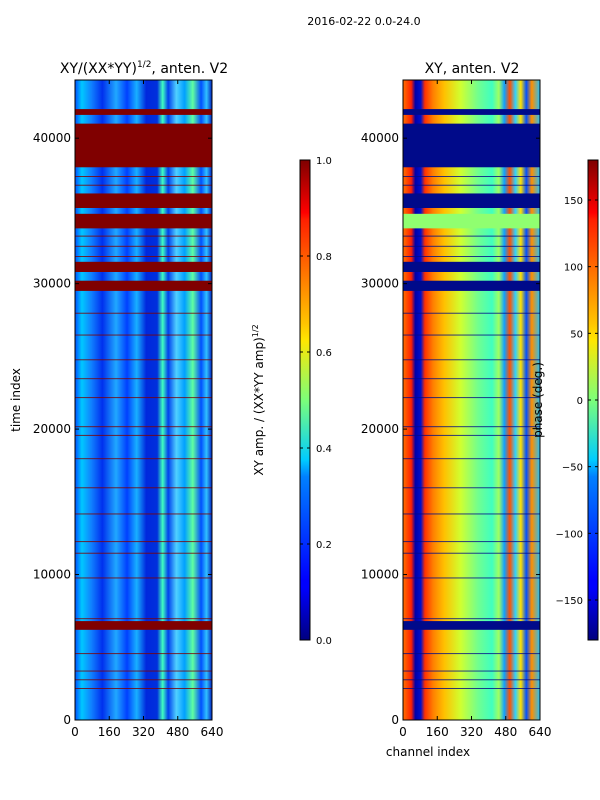 Image resolution: width=600 pixels, height=800 pixels. I want to click on amplitude-colorbar-fill, so click(305, 400).